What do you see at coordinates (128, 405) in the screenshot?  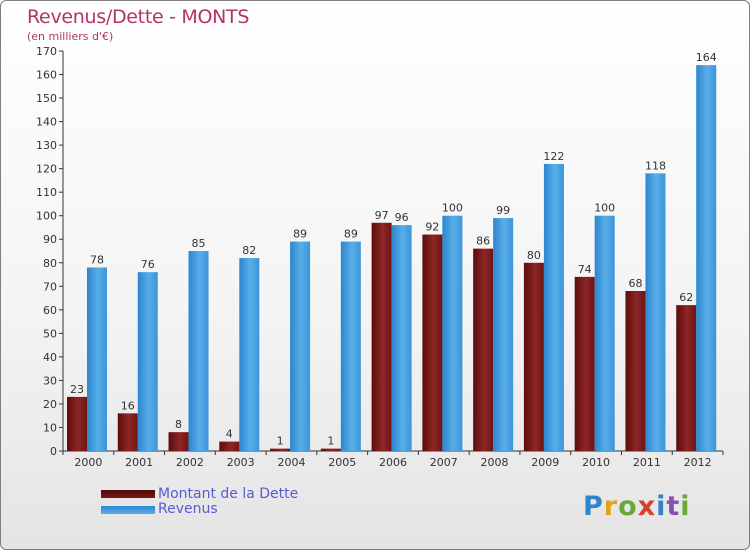 I see `data-label: 16` at bounding box center [128, 405].